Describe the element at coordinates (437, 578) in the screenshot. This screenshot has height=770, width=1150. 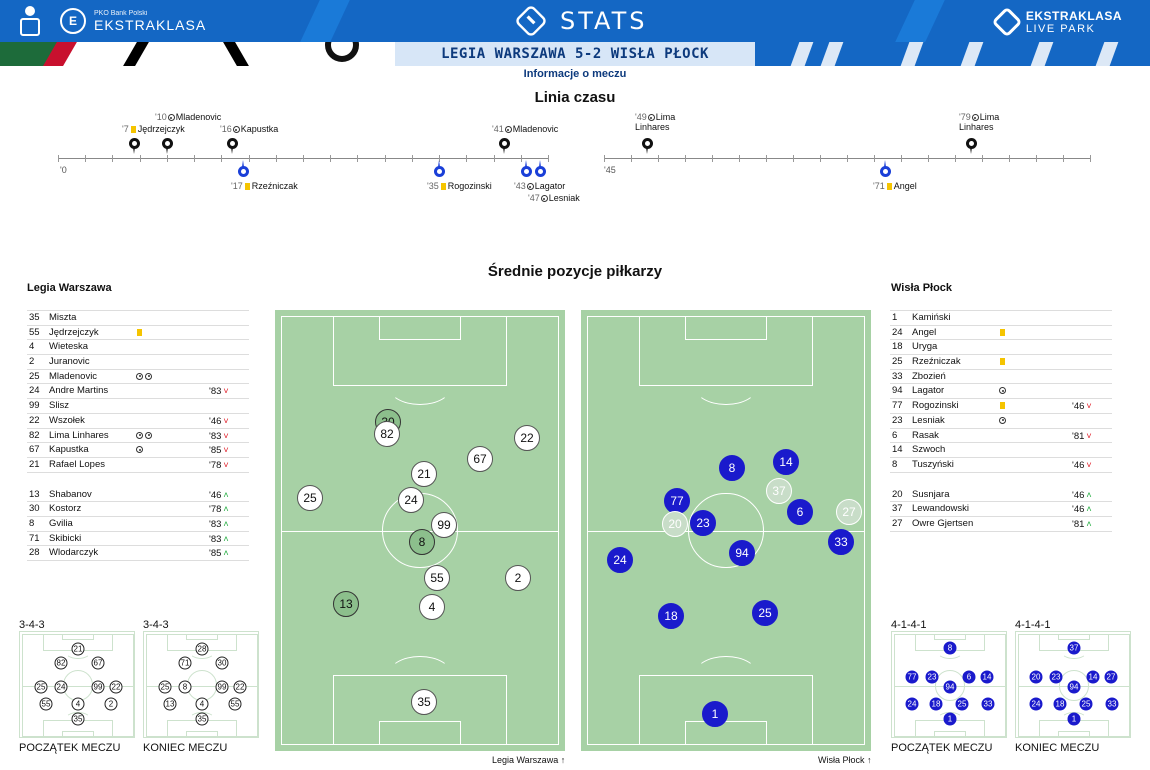
I see `home-player-marker: 55` at that location.